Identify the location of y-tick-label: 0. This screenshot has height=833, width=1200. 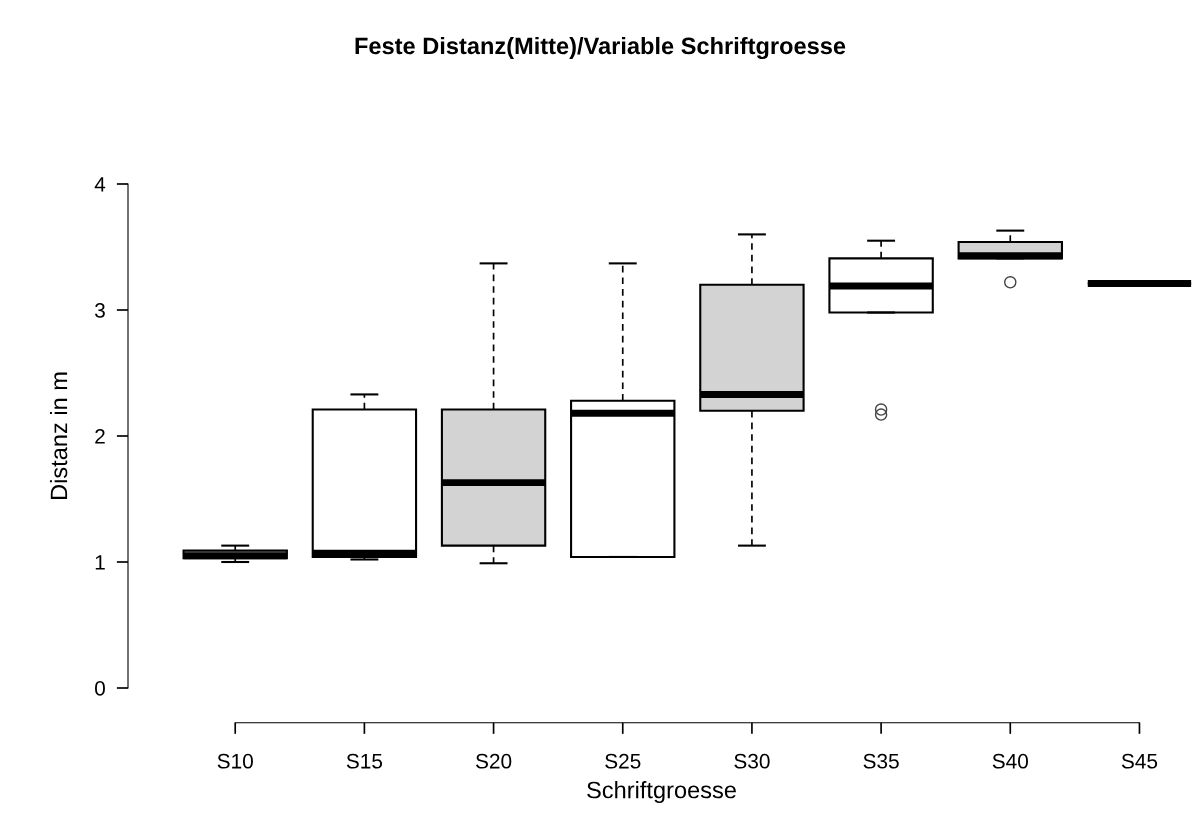
(100, 688).